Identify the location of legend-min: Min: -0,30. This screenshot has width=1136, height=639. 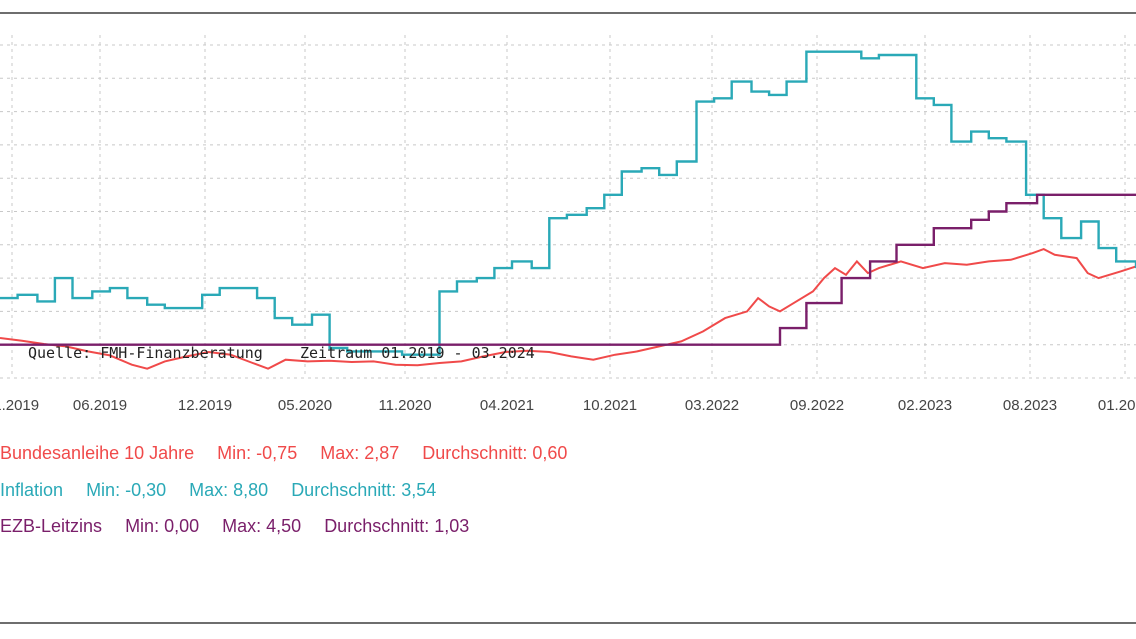
(126, 490).